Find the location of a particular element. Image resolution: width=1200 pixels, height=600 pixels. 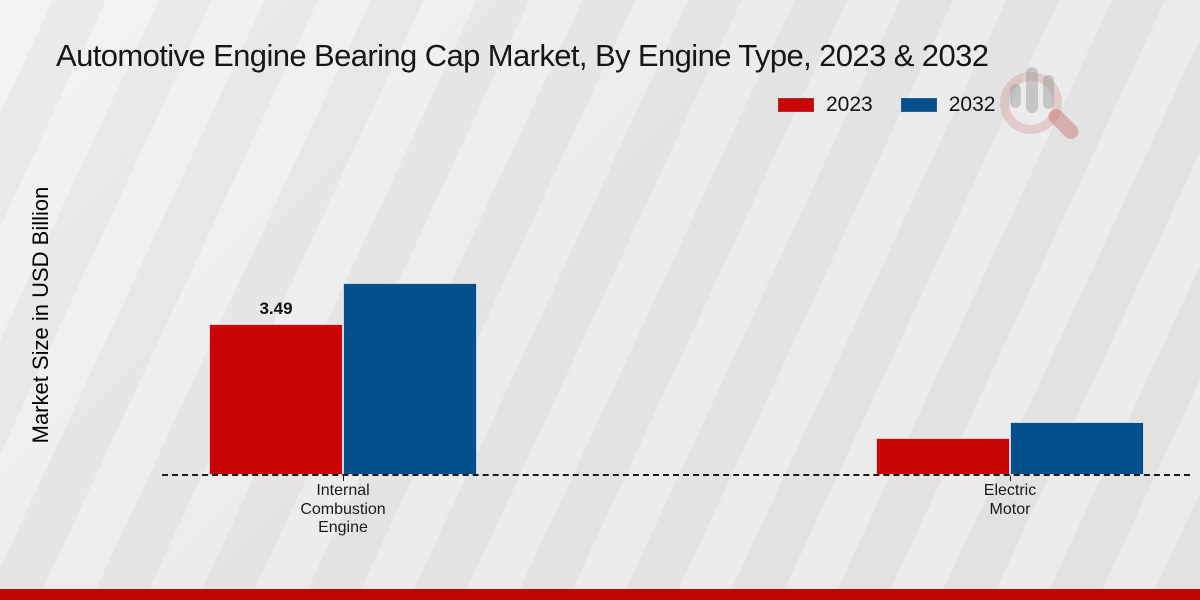

x-axis-dashed-baseline is located at coordinates (676, 475).